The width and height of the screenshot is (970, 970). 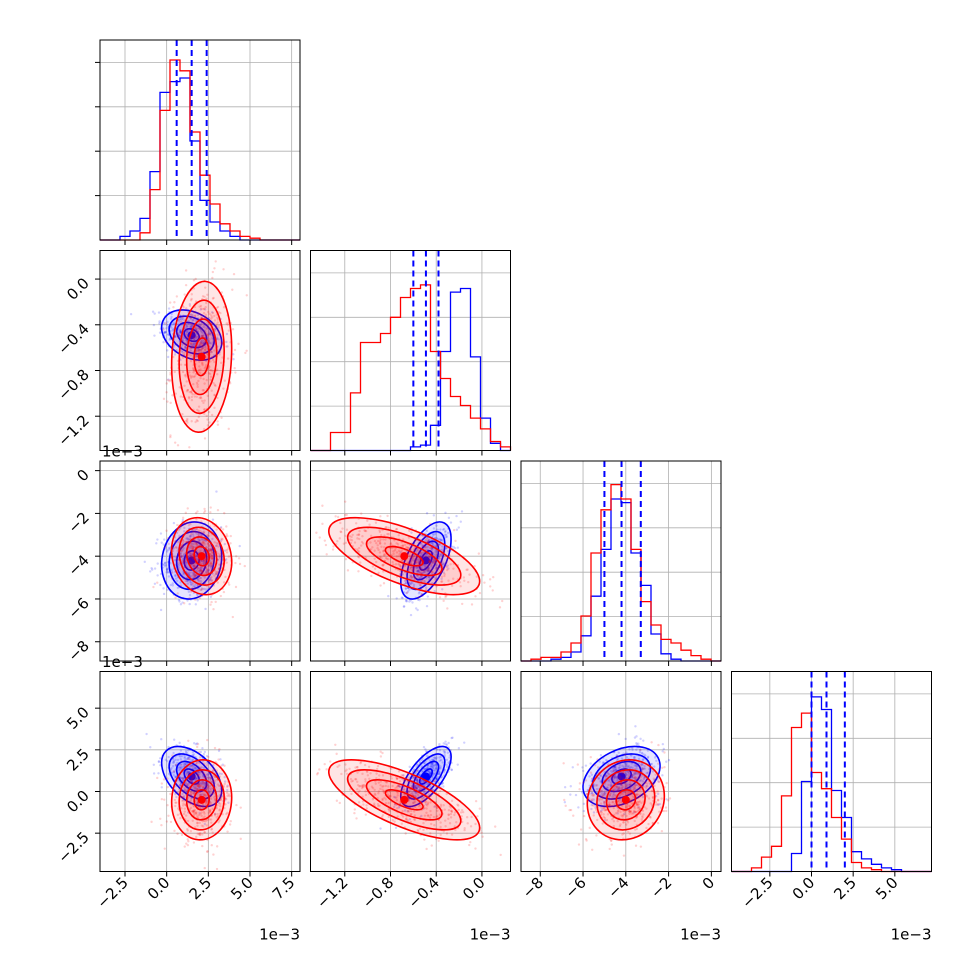 I want to click on x-tick-label: −2, so click(x=661, y=888).